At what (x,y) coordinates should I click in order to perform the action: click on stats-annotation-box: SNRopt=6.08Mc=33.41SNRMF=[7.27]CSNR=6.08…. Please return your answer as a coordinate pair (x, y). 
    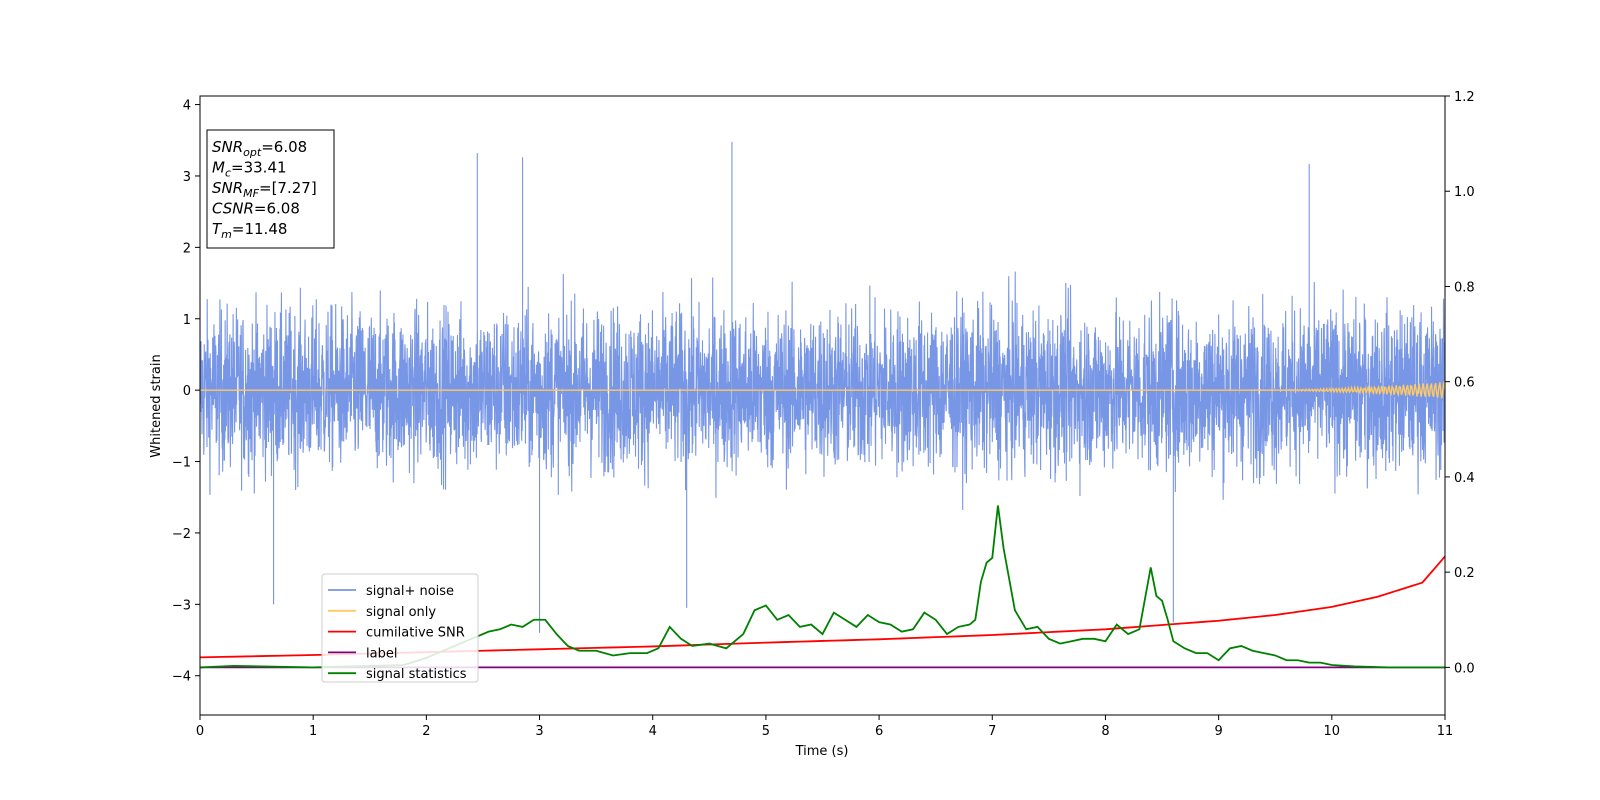
    Looking at the image, I should click on (270, 189).